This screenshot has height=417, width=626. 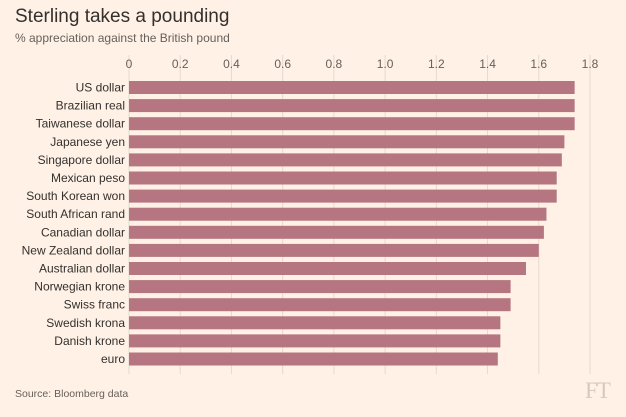 I want to click on x-tick-label: 1.6, so click(x=538, y=64).